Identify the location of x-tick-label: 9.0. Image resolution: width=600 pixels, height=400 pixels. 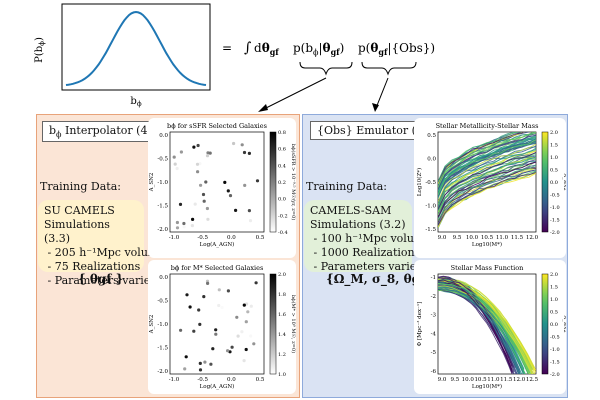
(442, 238).